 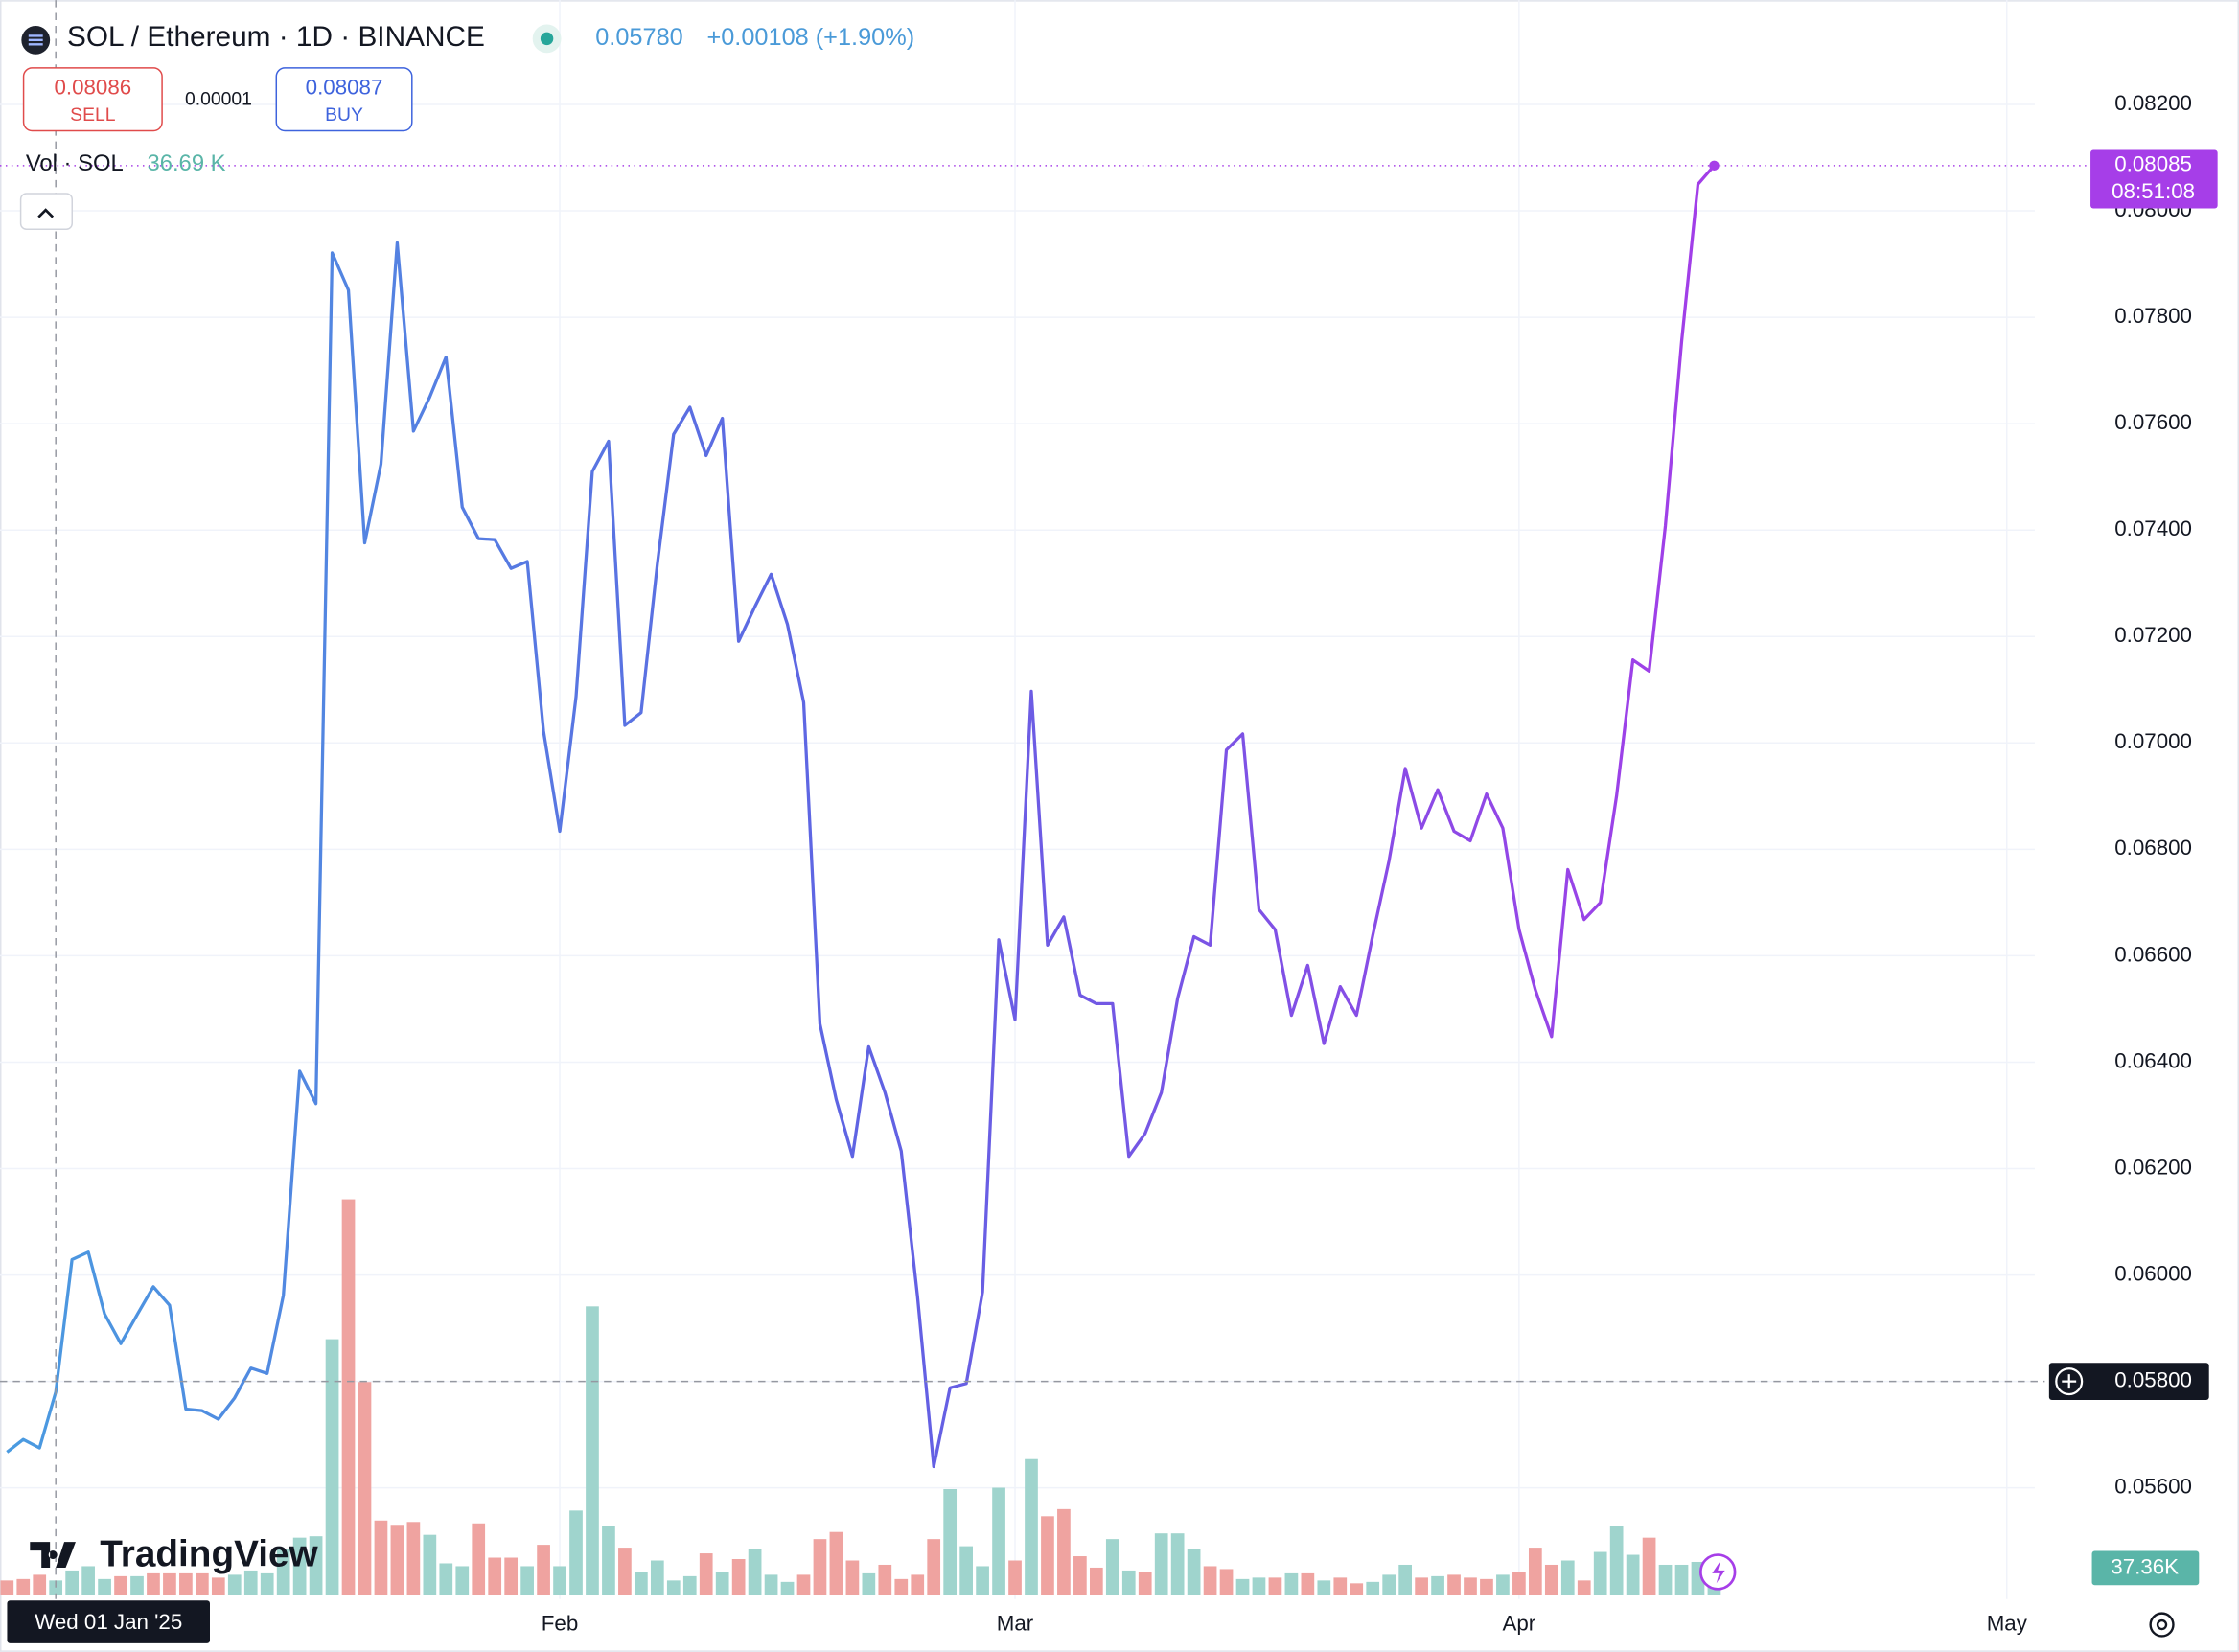 What do you see at coordinates (2153, 954) in the screenshot?
I see `y-tick-label: 0.06600` at bounding box center [2153, 954].